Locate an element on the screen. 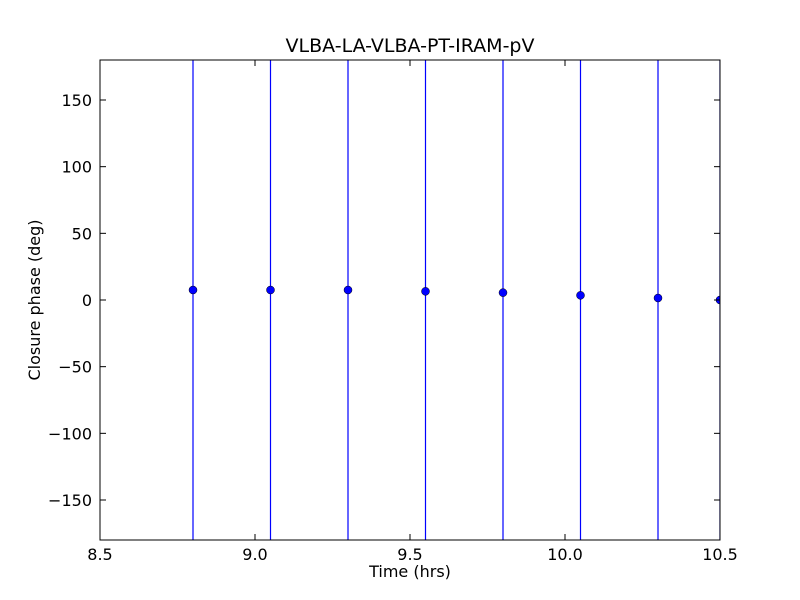 The image size is (800, 600). y-tick-label: −100 is located at coordinates (70, 433).